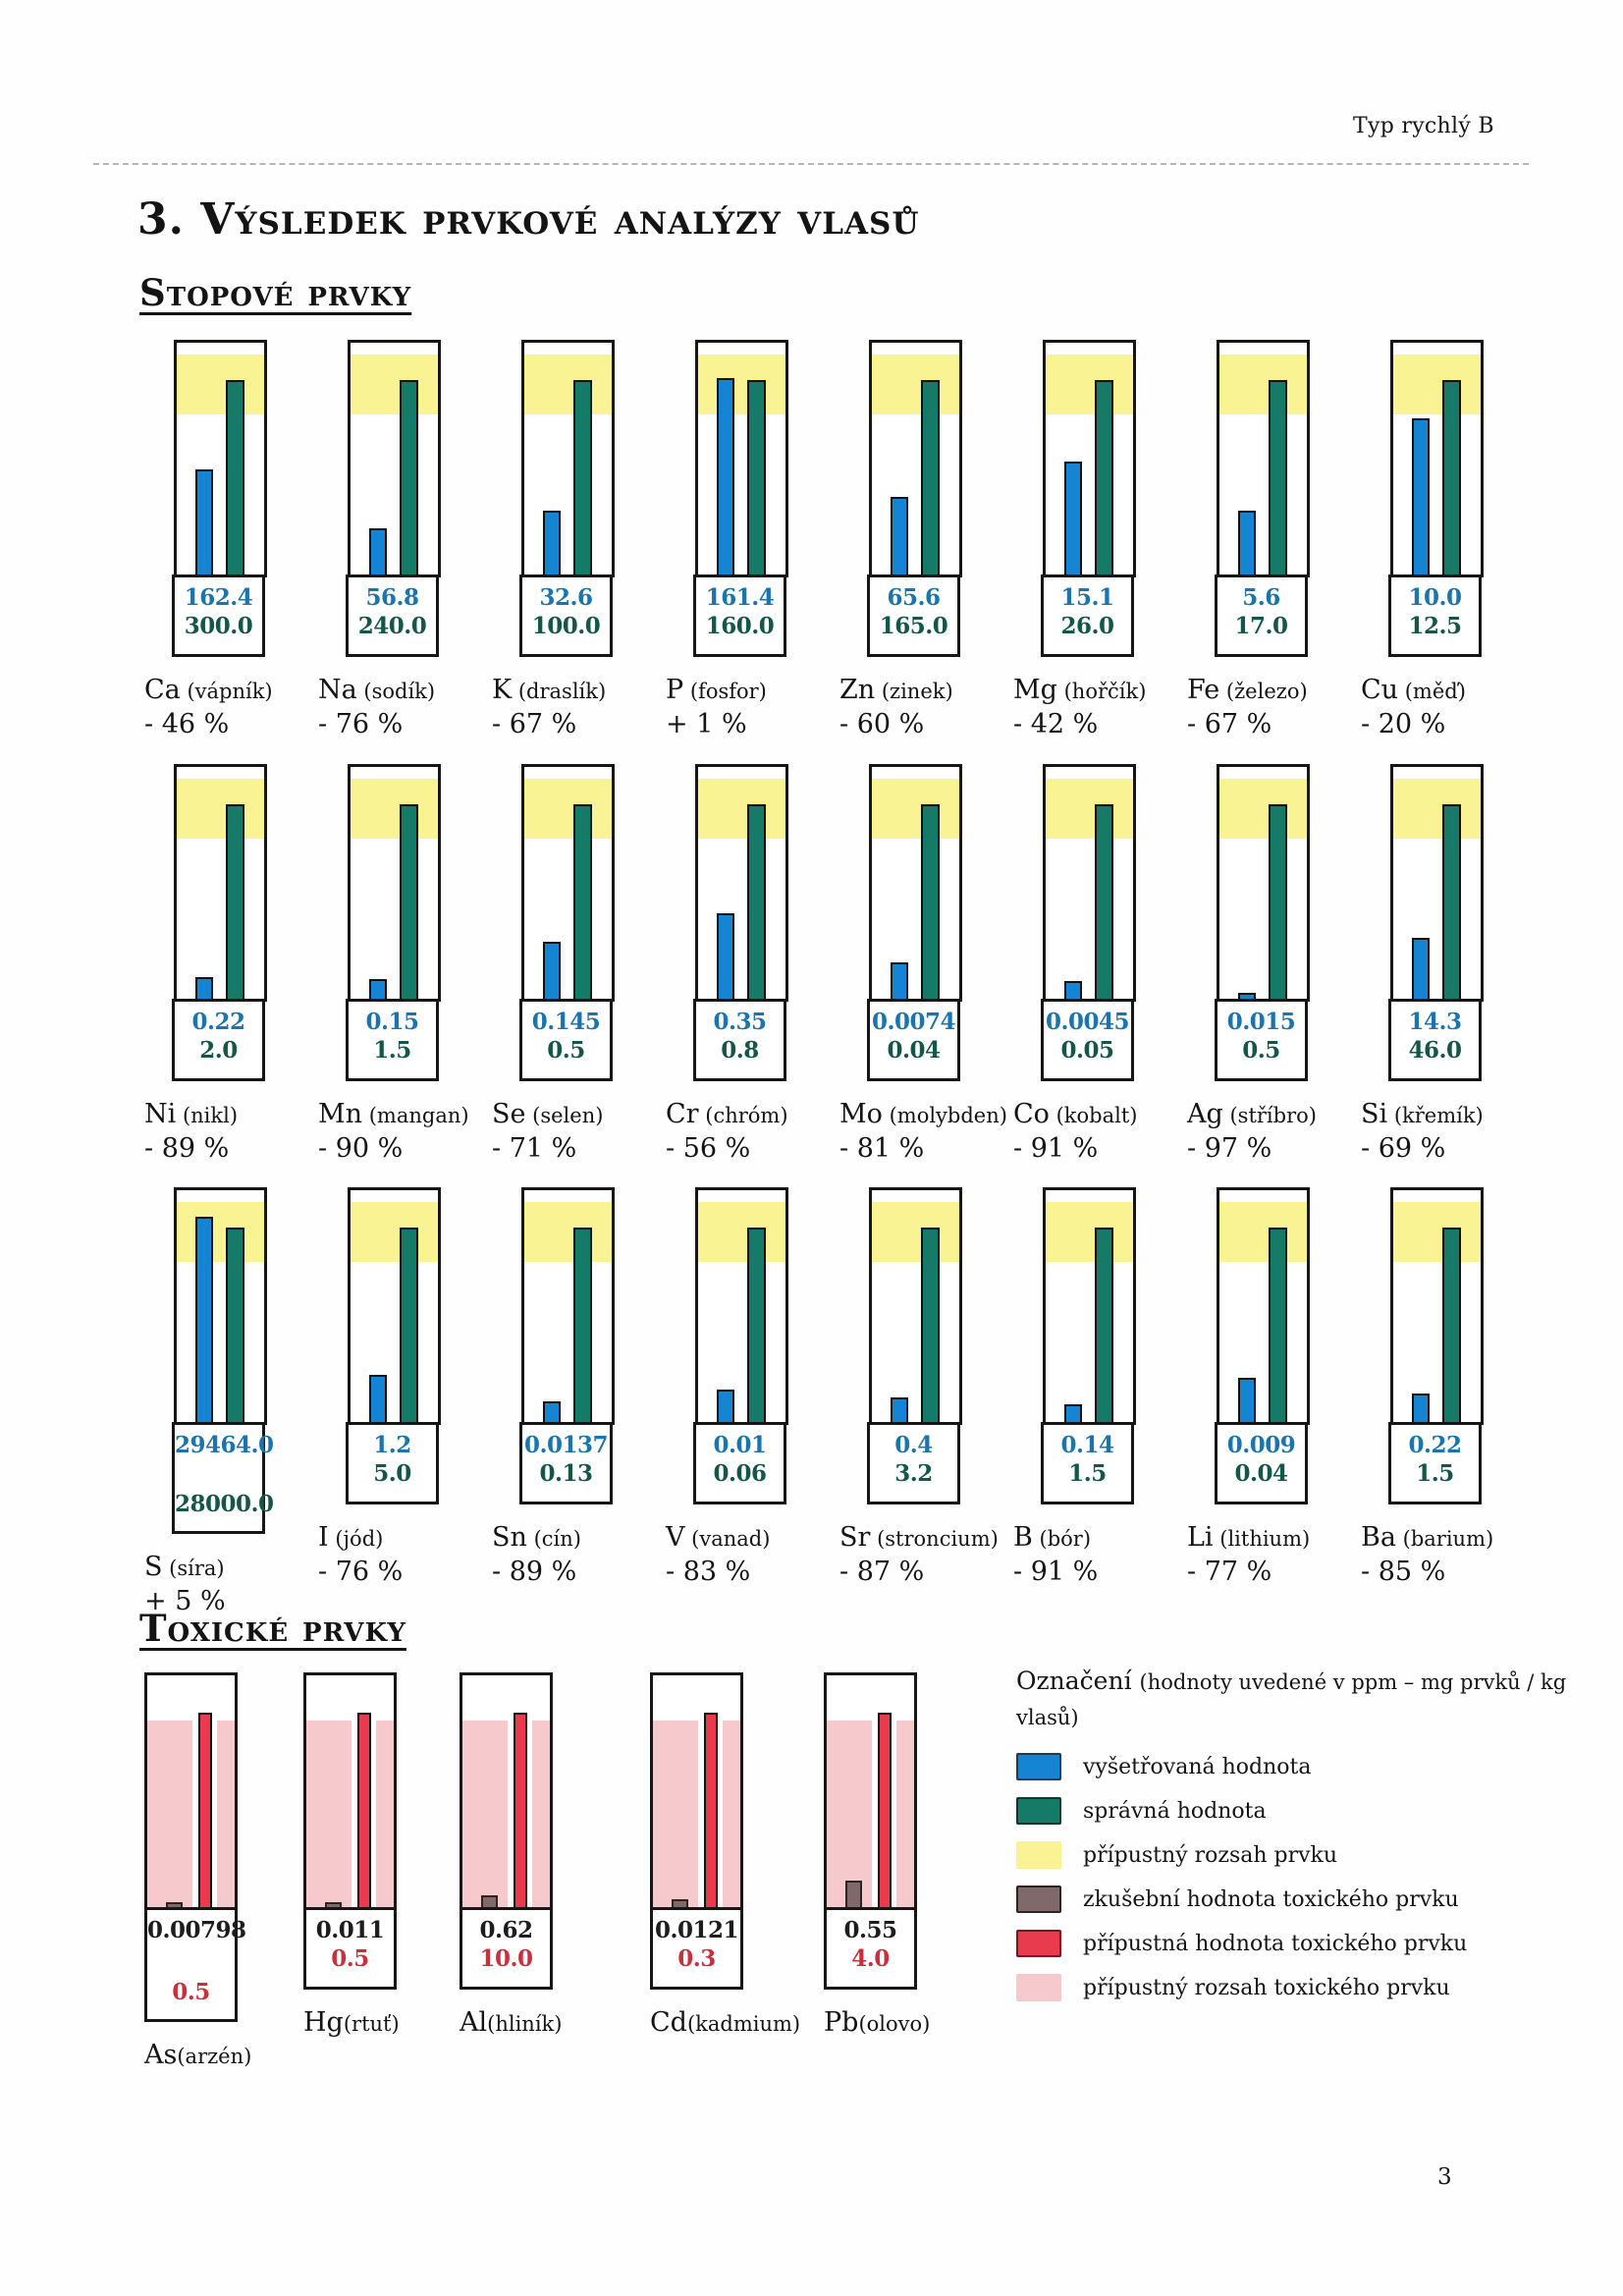  Describe the element at coordinates (855, 1537) in the screenshot. I see `element-symbol: Sr` at that location.